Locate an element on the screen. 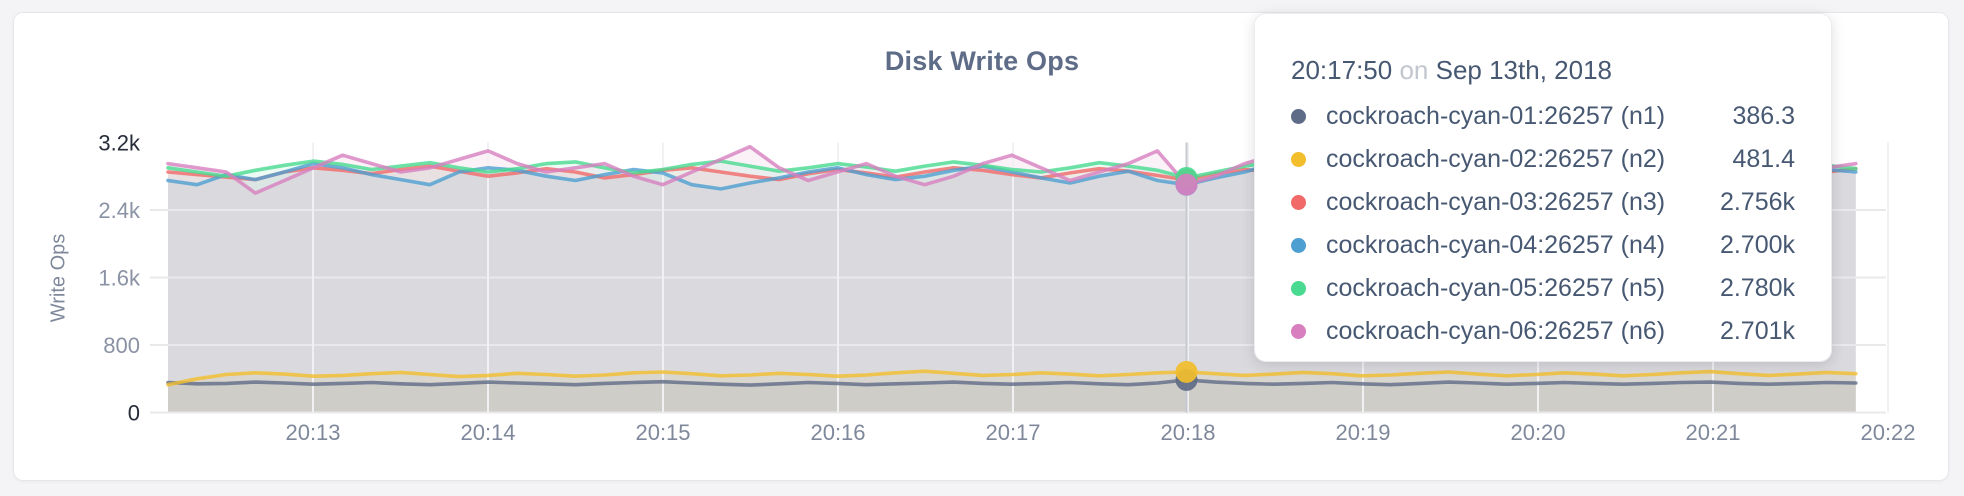  x-axis-tick-label: 20:13 is located at coordinates (312, 432).